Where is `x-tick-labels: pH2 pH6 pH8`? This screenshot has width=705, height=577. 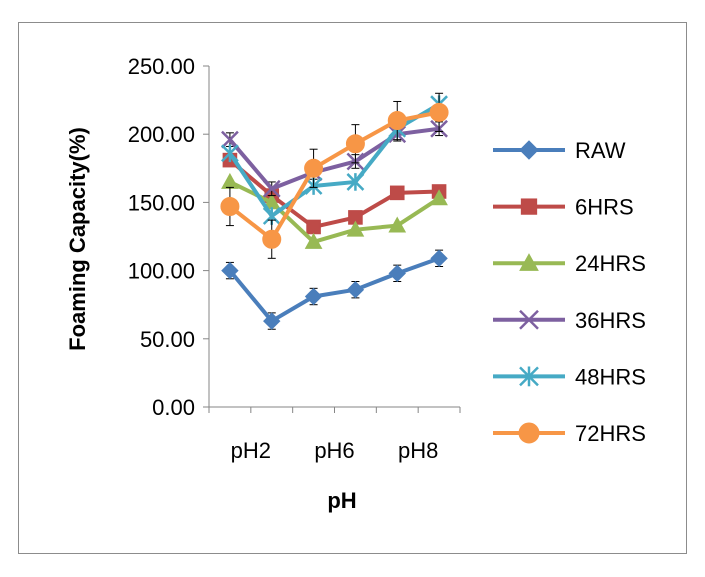
x-tick-labels: pH2 pH6 pH8 is located at coordinates (335, 450).